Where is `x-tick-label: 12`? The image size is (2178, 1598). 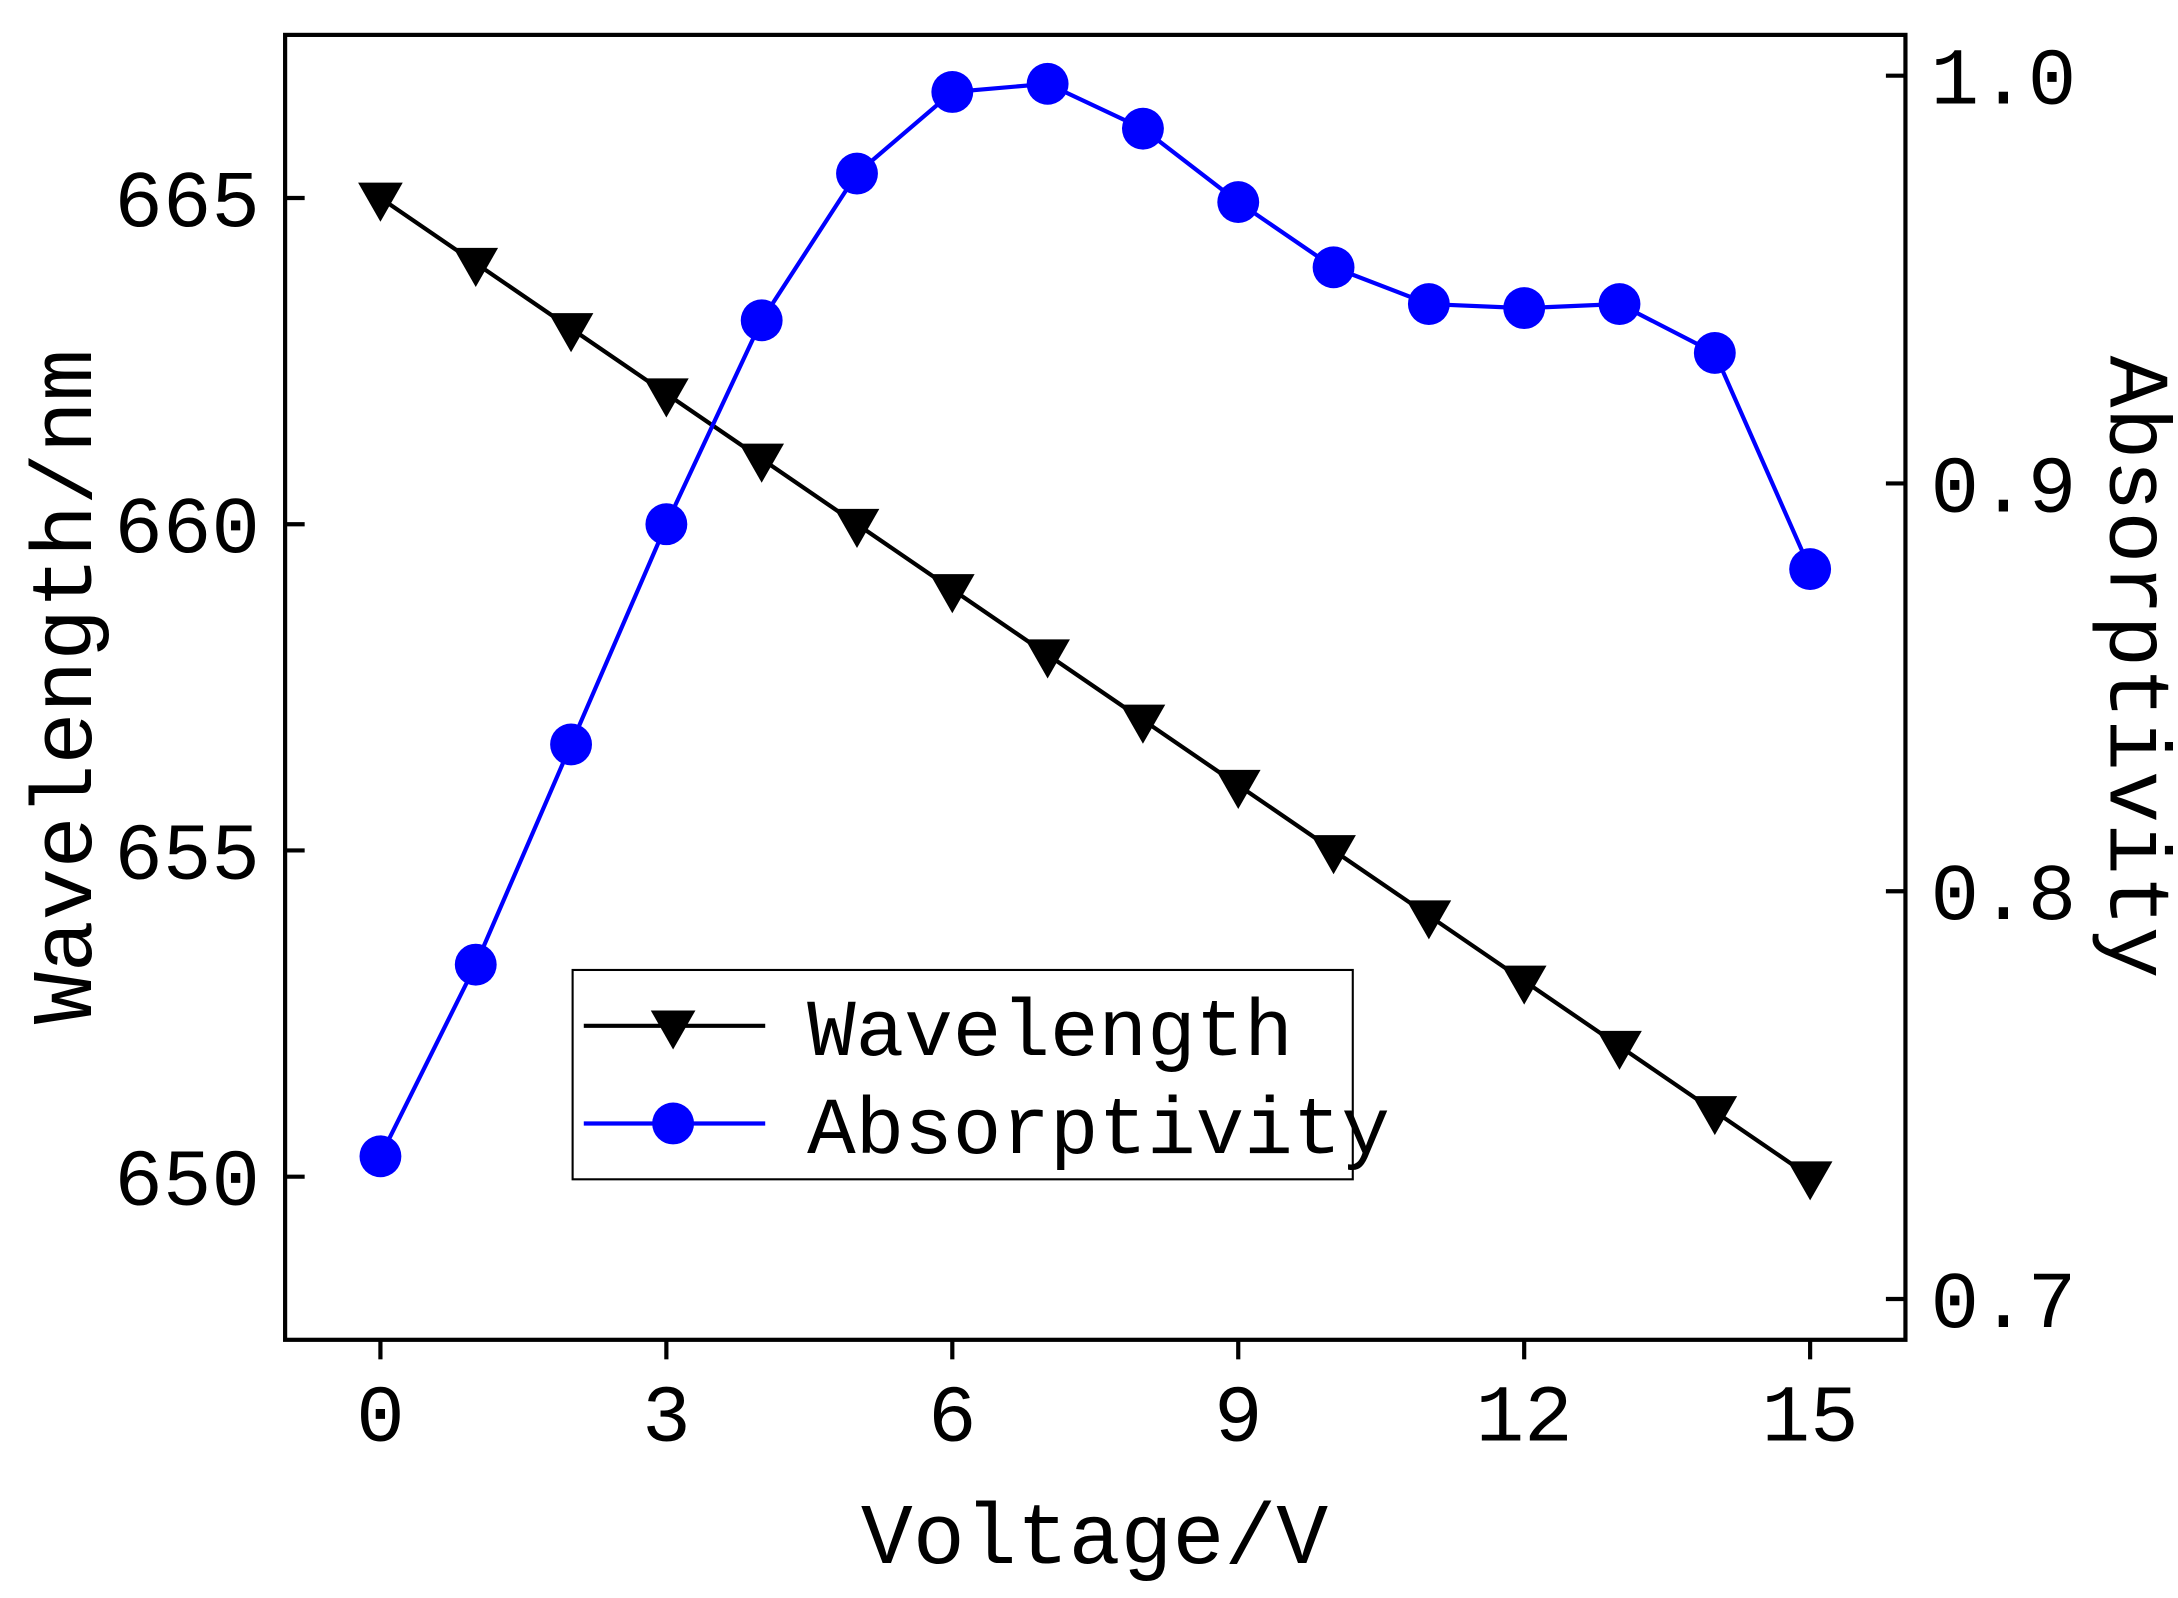 x-tick-label: 12 is located at coordinates (1524, 1419).